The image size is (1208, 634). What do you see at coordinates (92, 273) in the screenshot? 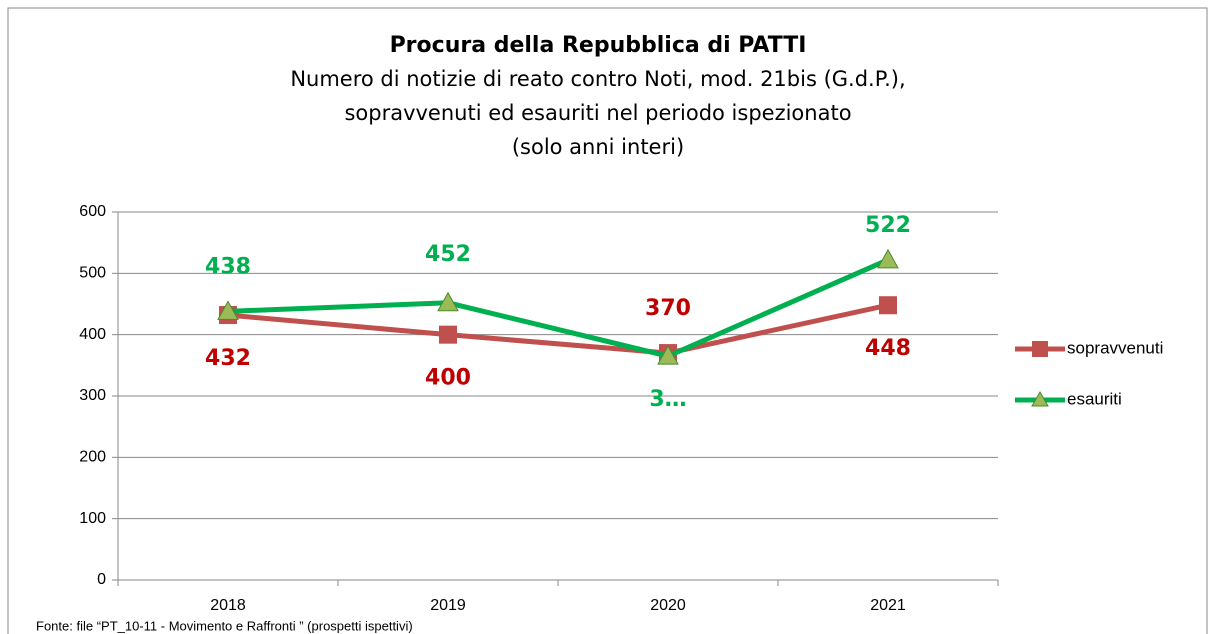
I see `y-tick-label: 500` at bounding box center [92, 273].